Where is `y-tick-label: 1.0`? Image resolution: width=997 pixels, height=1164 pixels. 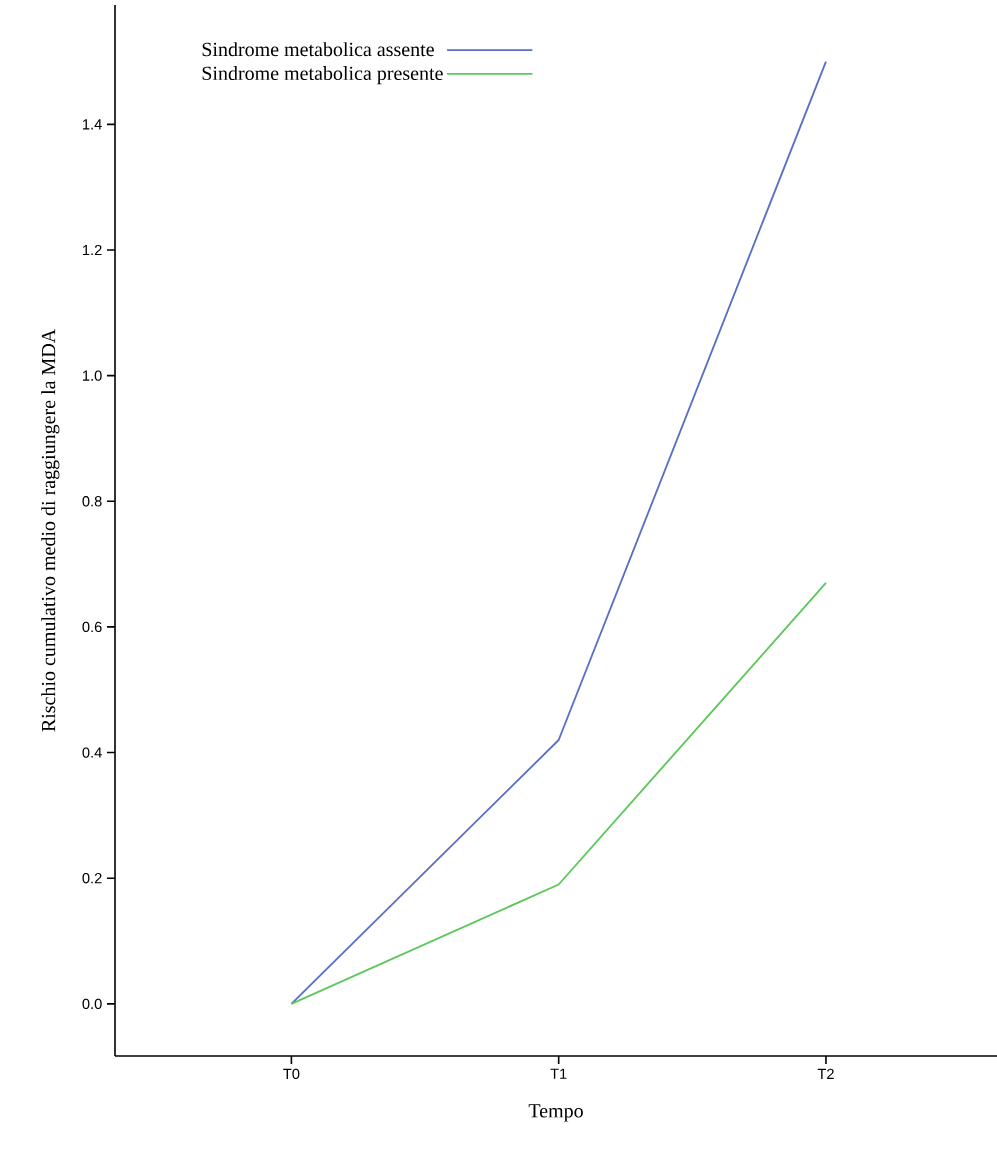 y-tick-label: 1.0 is located at coordinates (92, 375).